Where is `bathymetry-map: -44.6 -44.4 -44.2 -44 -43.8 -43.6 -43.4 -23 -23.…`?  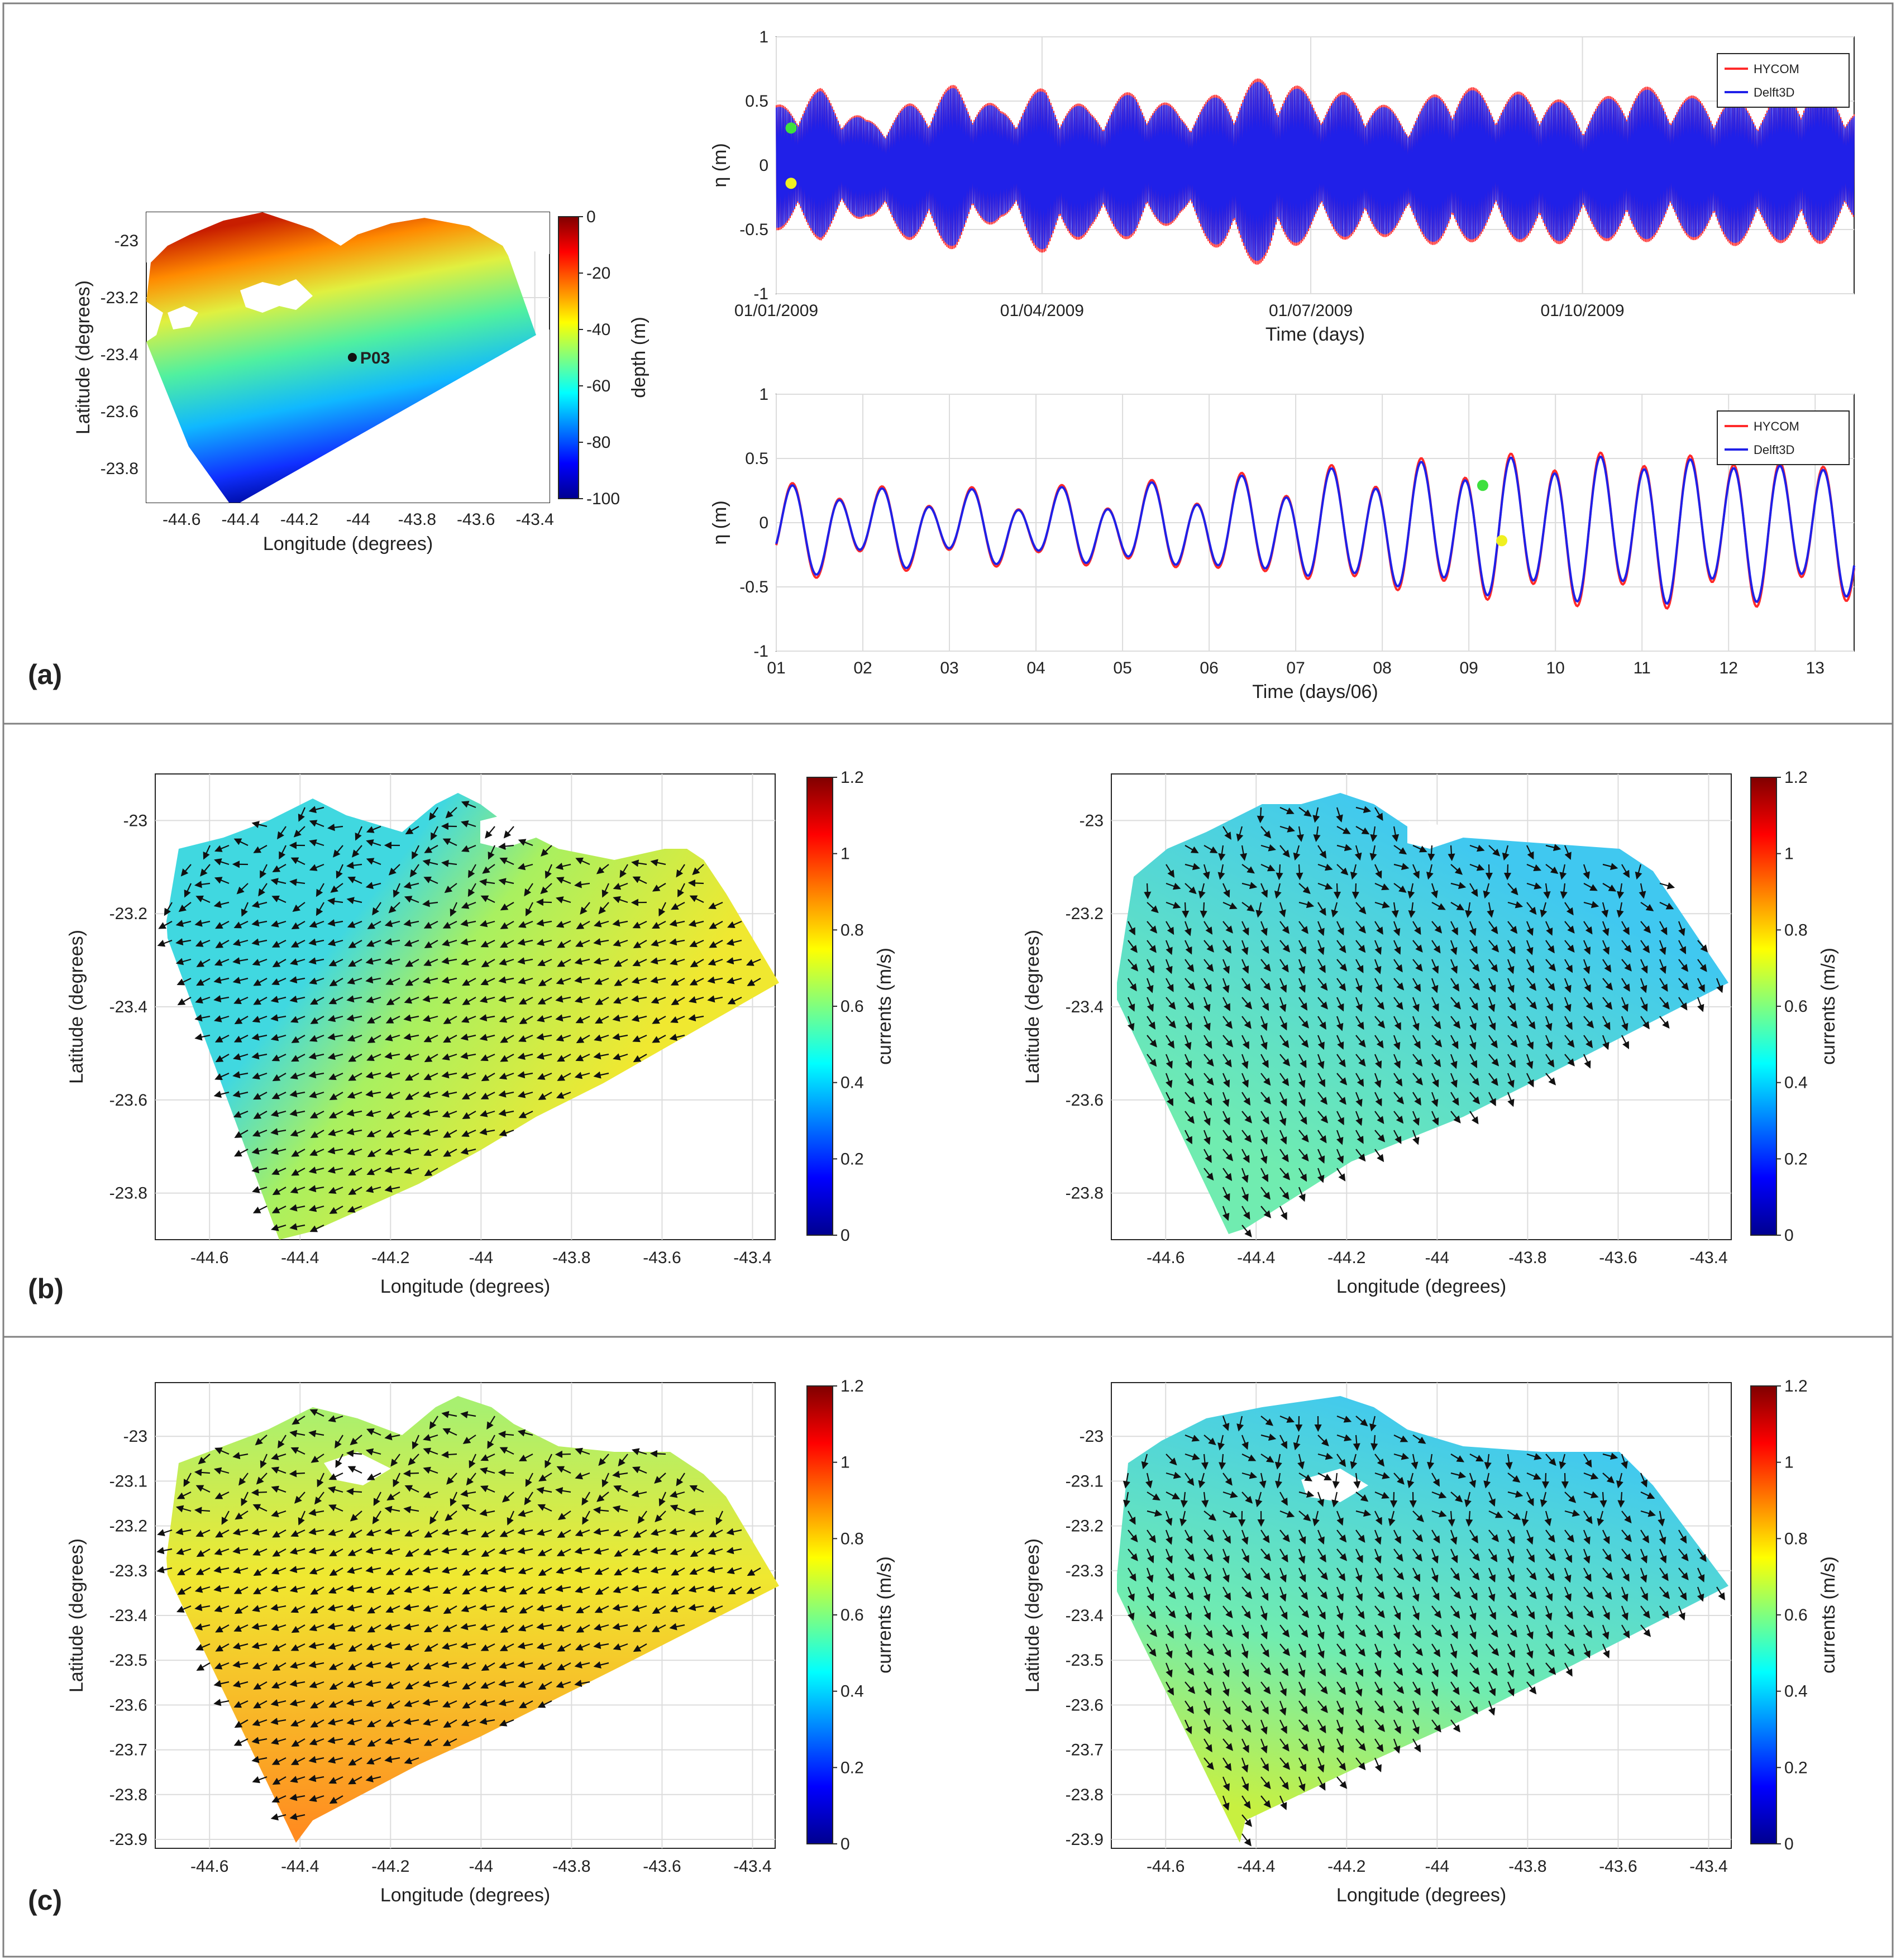
bathymetry-map: -44.6 -44.4 -44.2 -44 -43.8 -43.6 -43.4 -23 -23.… is located at coordinates (361, 381).